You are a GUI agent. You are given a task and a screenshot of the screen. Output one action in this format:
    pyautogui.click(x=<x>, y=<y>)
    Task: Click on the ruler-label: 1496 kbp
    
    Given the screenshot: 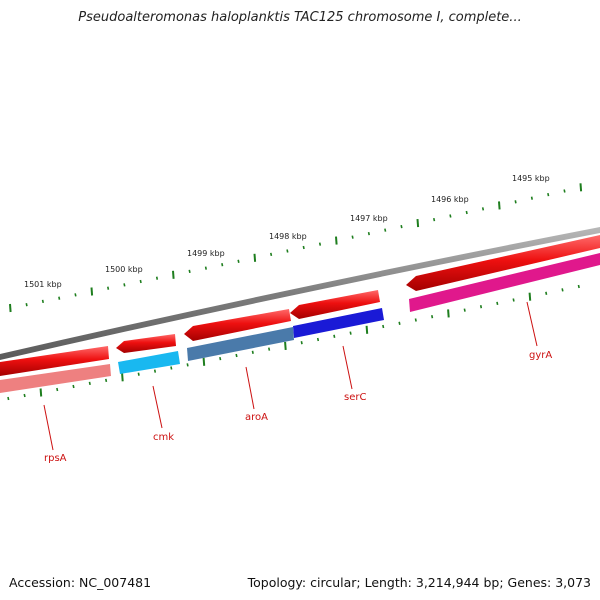 What is the action you would take?
    pyautogui.click(x=450, y=199)
    